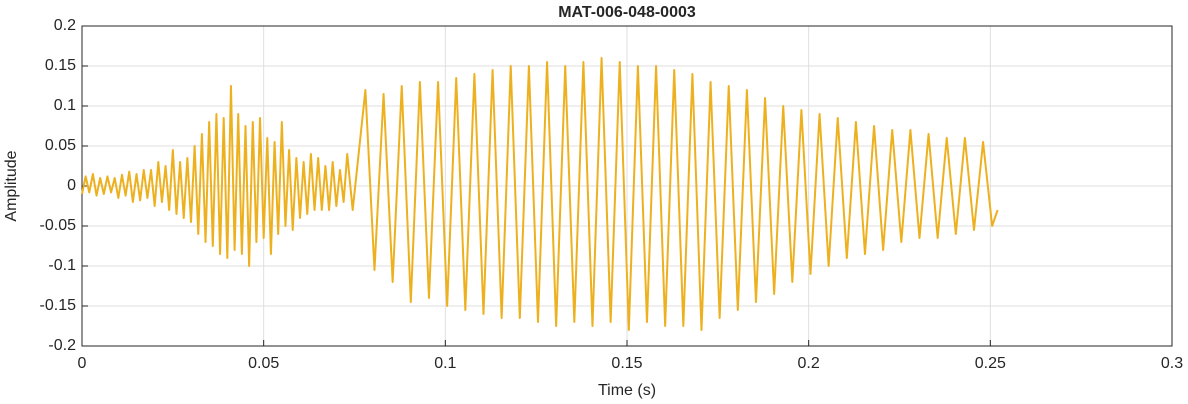  What do you see at coordinates (62, 345) in the screenshot?
I see `y-tick-label: -0.2` at bounding box center [62, 345].